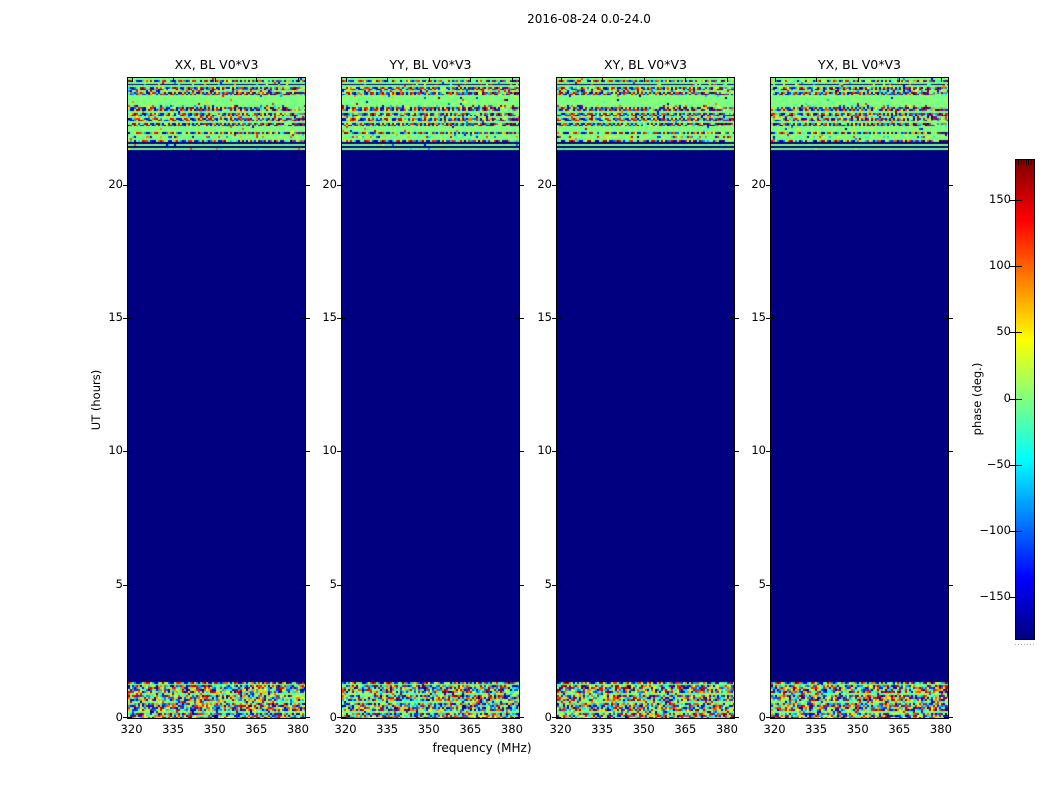 The width and height of the screenshot is (1050, 800). What do you see at coordinates (482, 748) in the screenshot?
I see `x-axis-label: frequency (MHz)` at bounding box center [482, 748].